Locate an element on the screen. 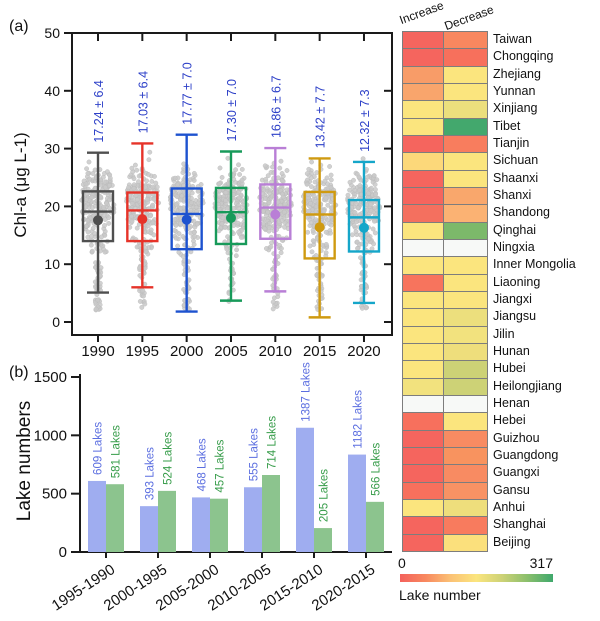 The image size is (600, 621). mean-sd-annotation-2000: 17.77 ± 7.0 is located at coordinates (188, 93).